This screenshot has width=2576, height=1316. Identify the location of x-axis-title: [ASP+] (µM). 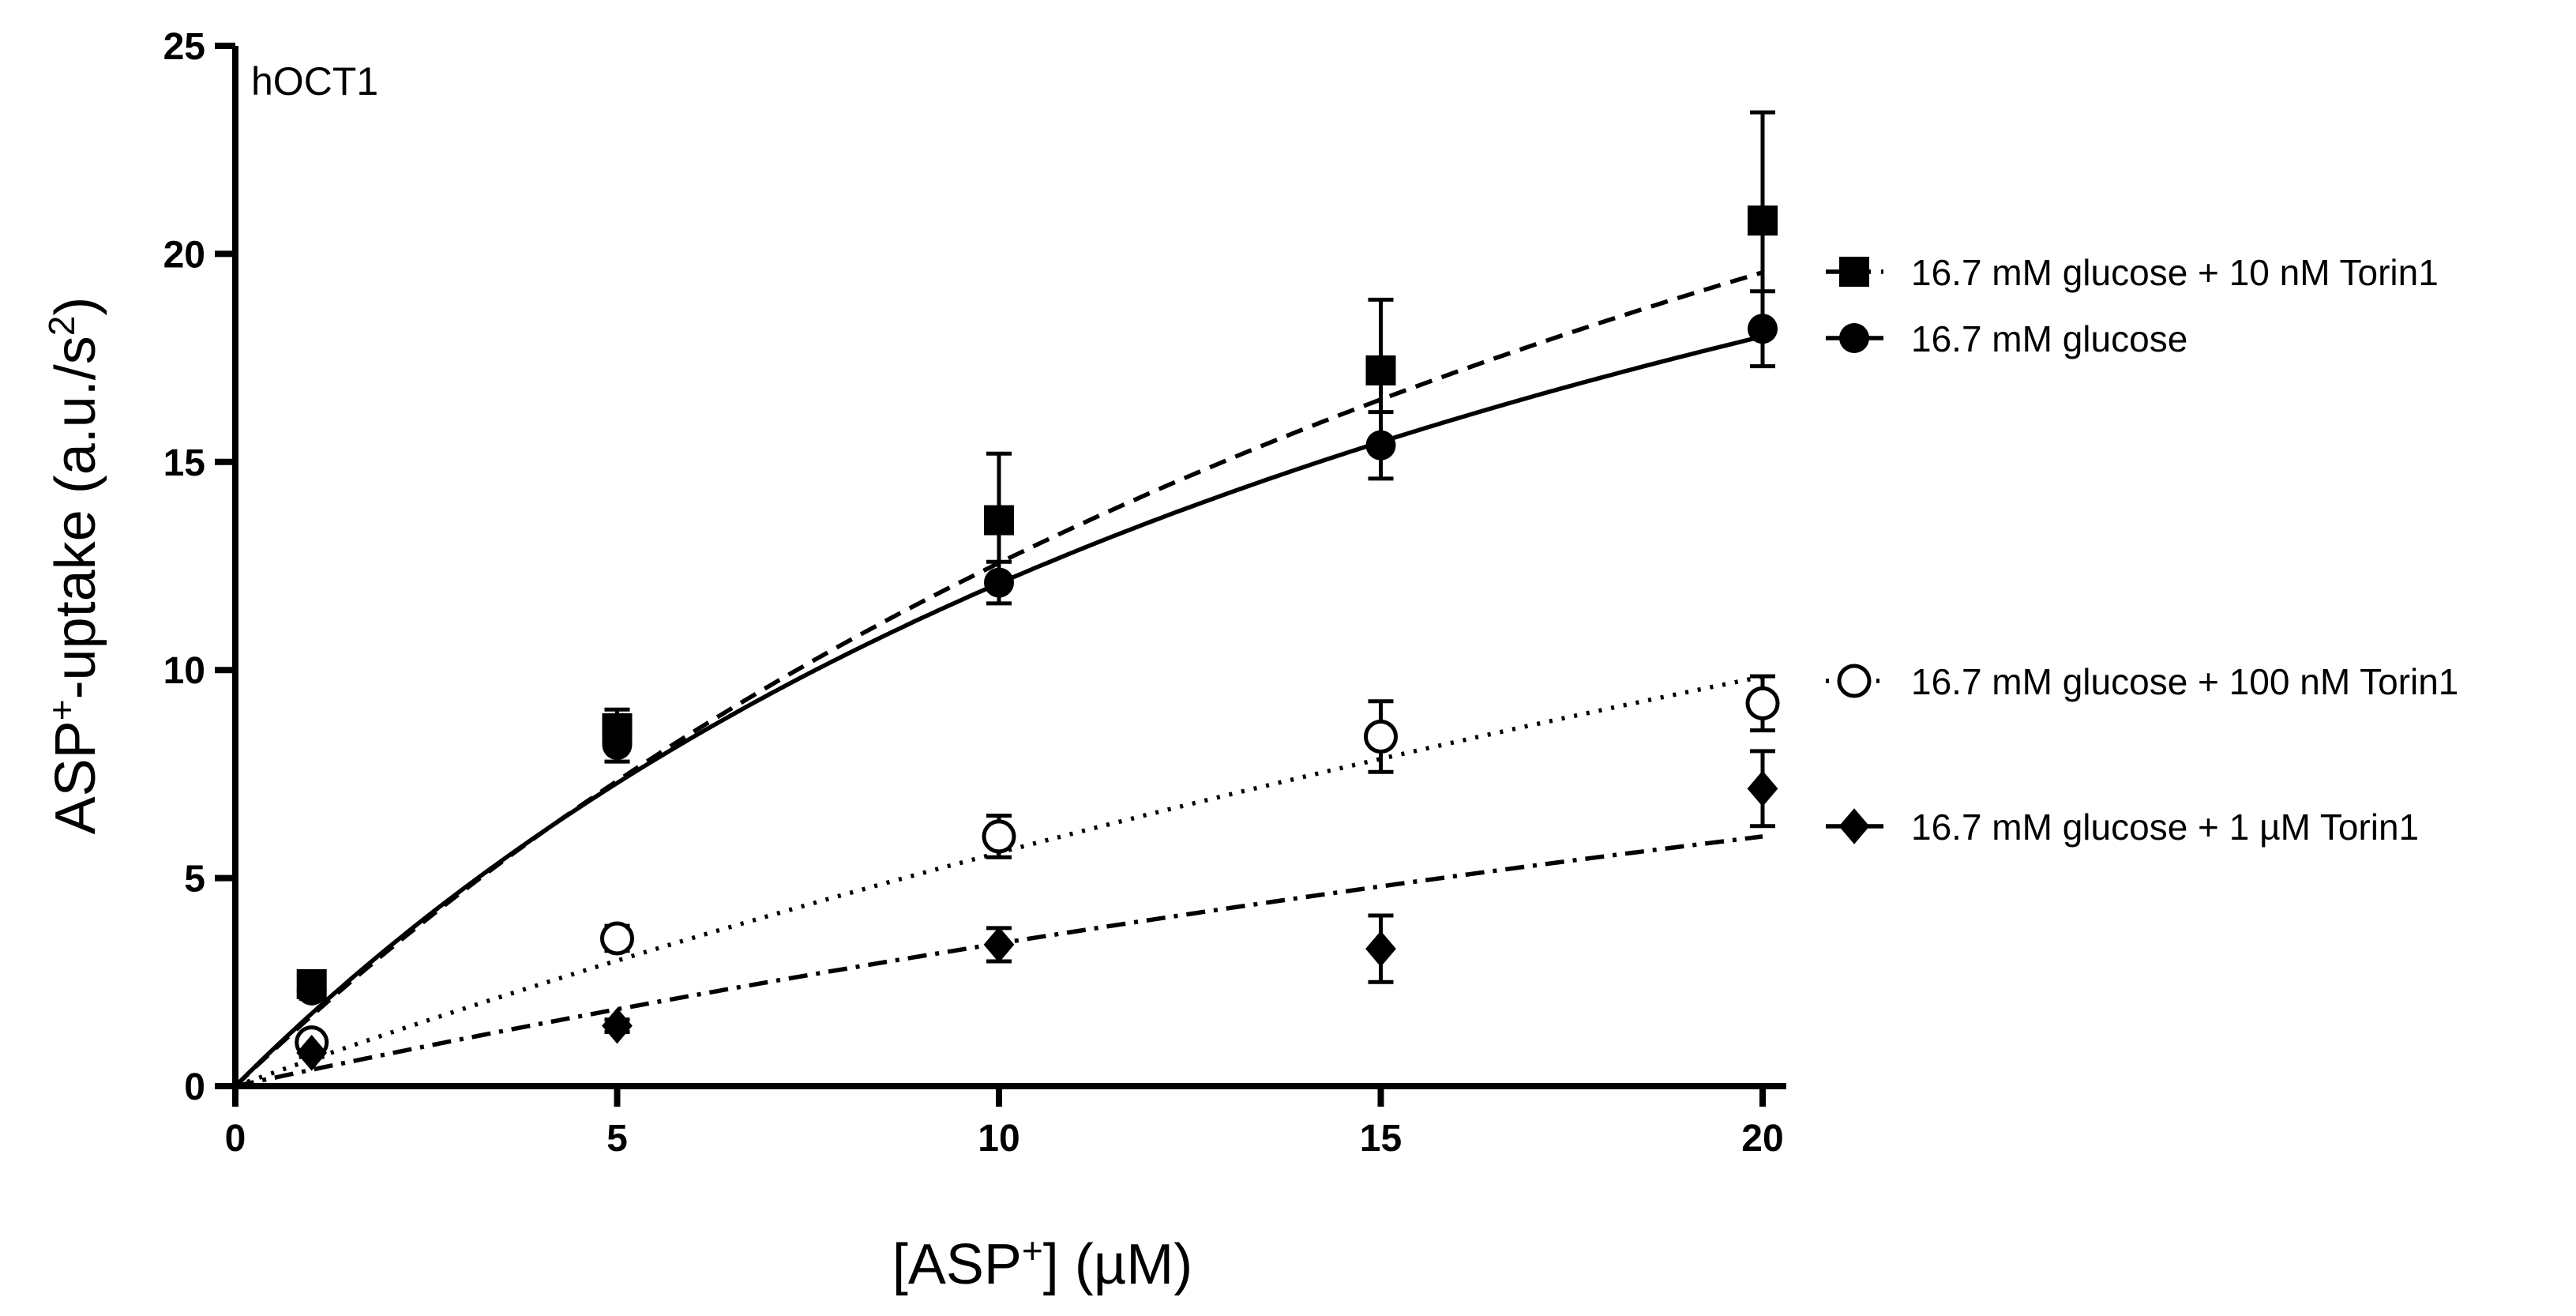
(1042, 1263).